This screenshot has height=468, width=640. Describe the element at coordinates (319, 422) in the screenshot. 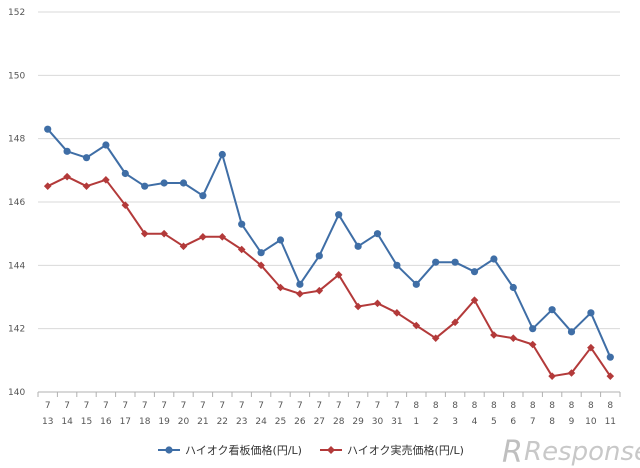

I see `x-tick-day: 27` at that location.